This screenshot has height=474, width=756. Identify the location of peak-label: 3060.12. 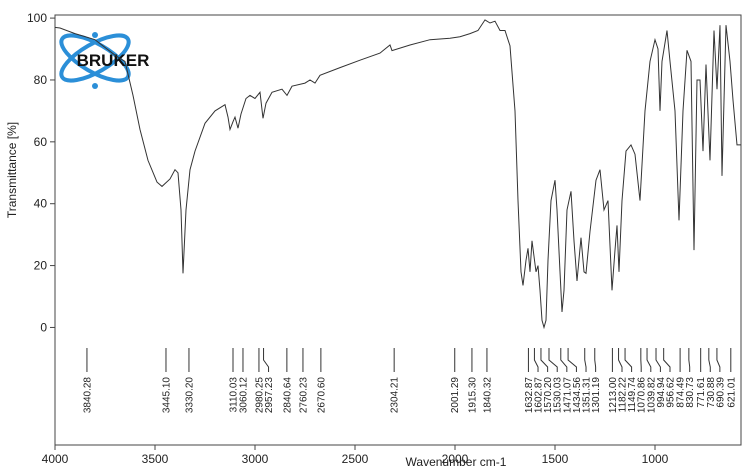
(243, 395).